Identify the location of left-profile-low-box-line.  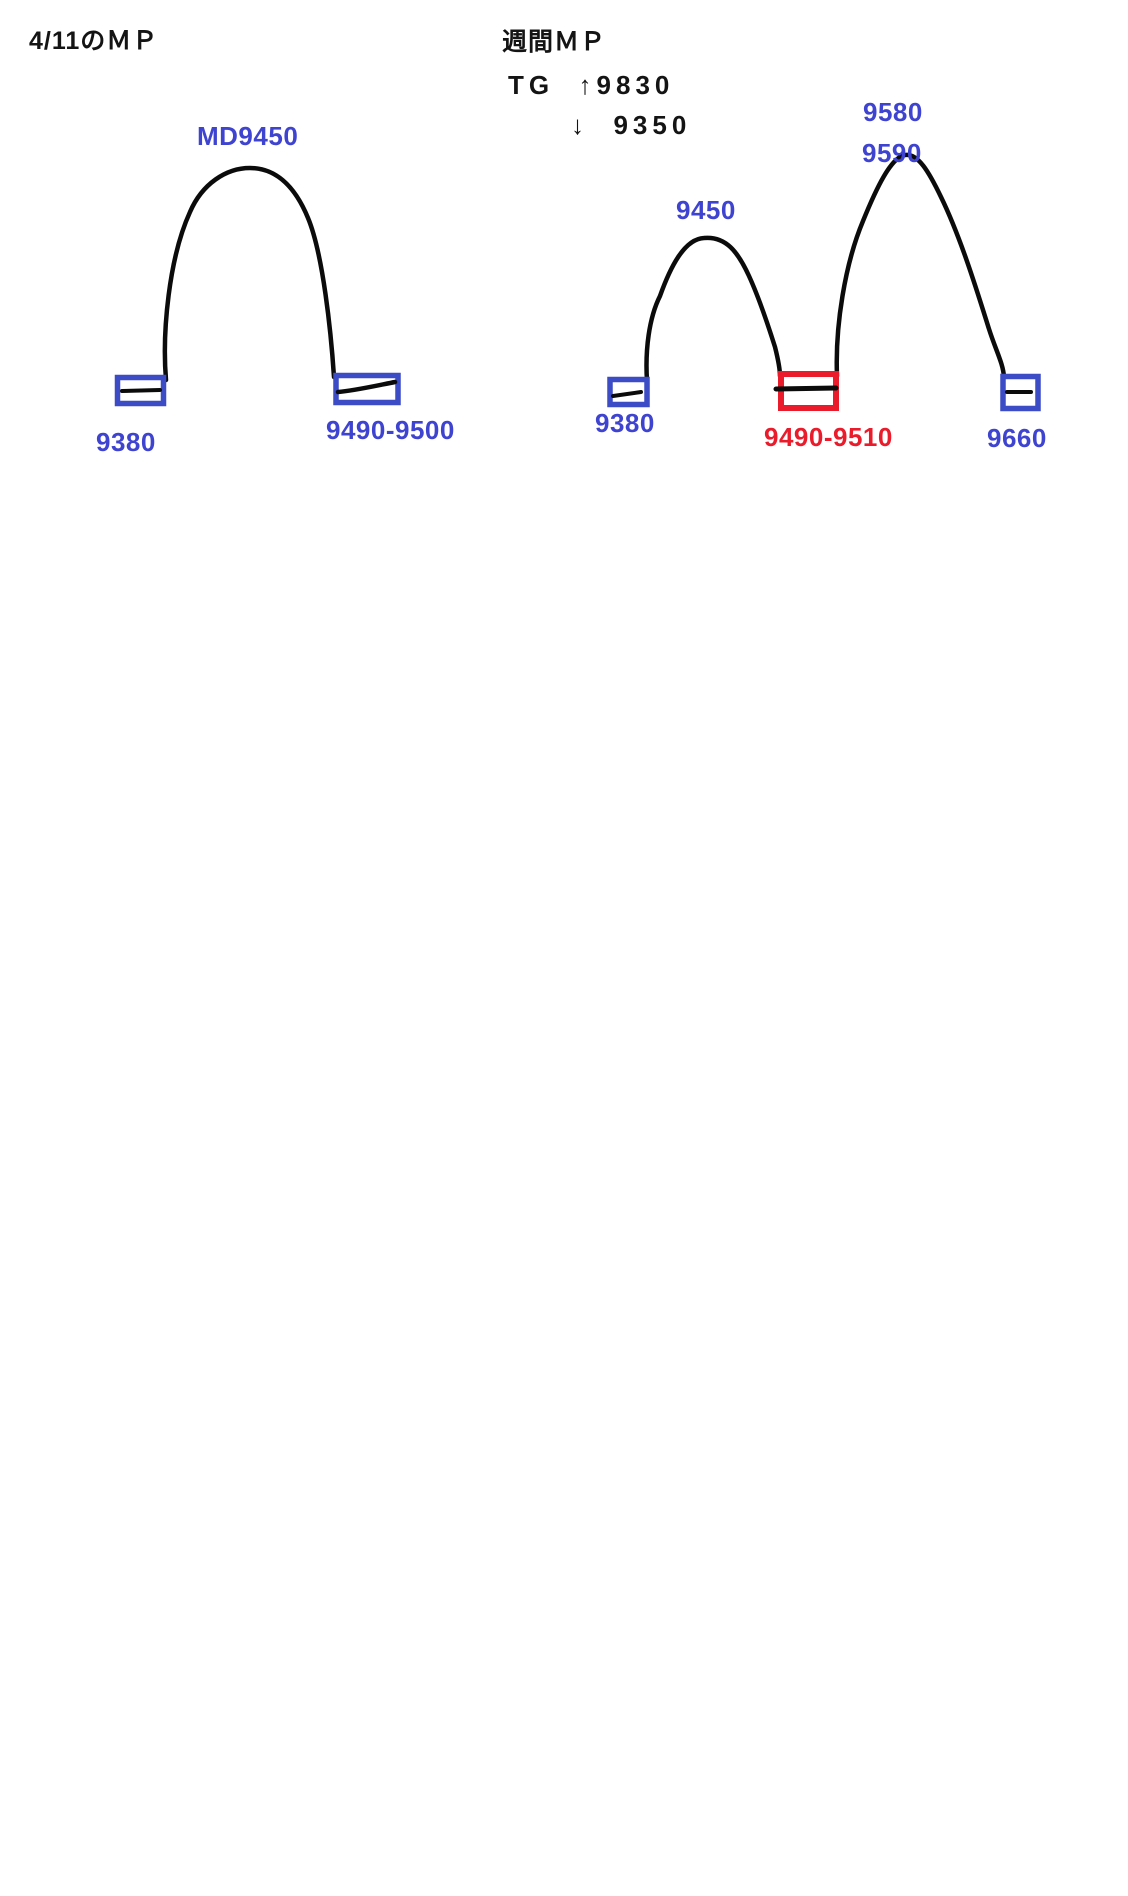
(141, 390).